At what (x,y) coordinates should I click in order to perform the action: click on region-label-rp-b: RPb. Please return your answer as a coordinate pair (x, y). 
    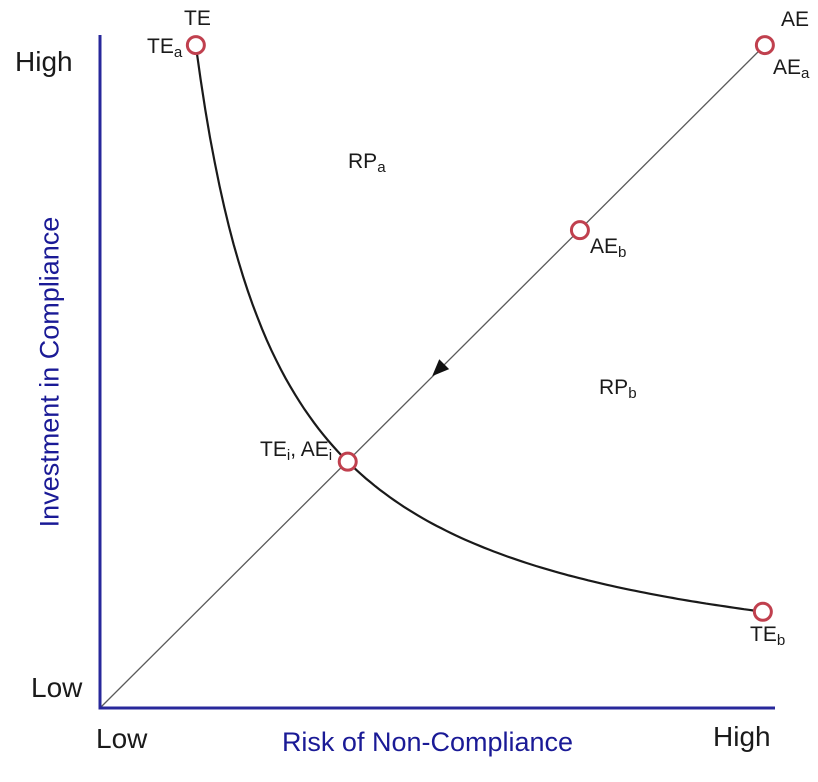
    Looking at the image, I should click on (618, 389).